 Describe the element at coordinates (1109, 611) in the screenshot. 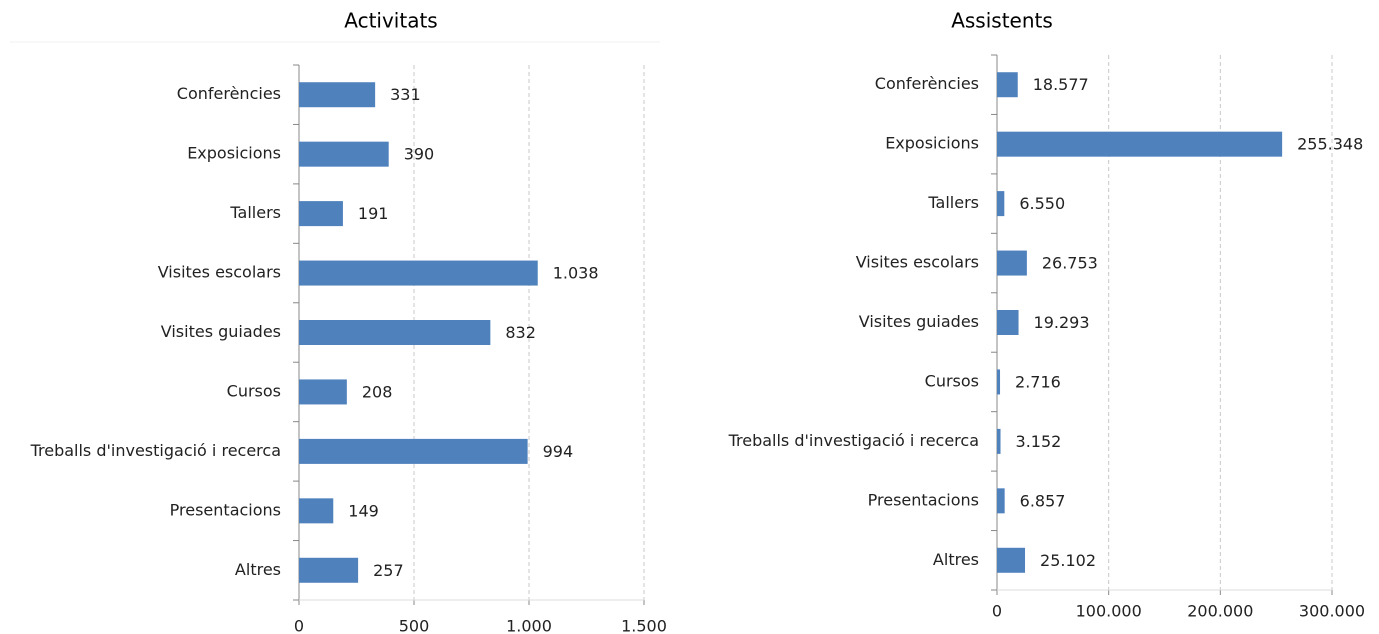

I see `x-tick-label: 100.000` at that location.